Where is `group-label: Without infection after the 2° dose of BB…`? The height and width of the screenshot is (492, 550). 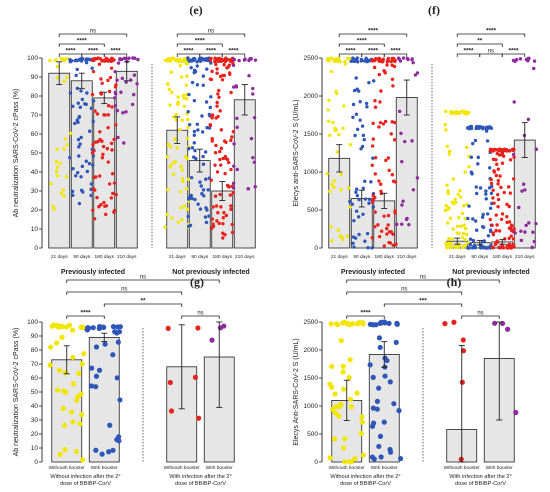
group-label: Without infection after the 2° dose of BB… is located at coordinates (365, 480).